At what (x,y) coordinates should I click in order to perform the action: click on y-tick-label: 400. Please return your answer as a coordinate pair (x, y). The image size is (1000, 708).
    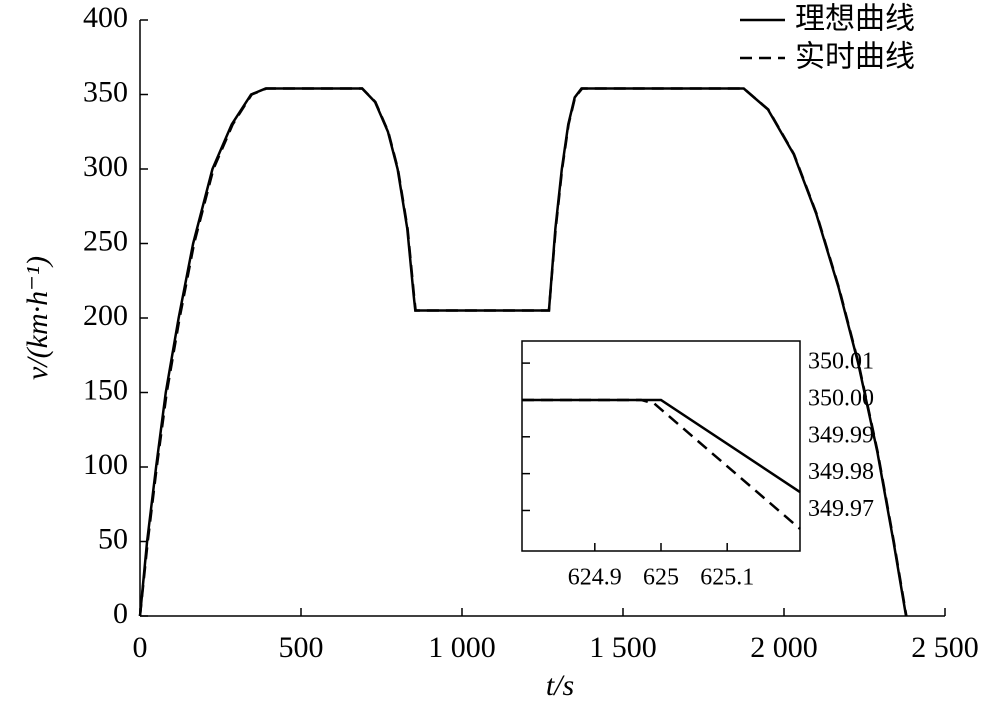
    Looking at the image, I should click on (105, 17).